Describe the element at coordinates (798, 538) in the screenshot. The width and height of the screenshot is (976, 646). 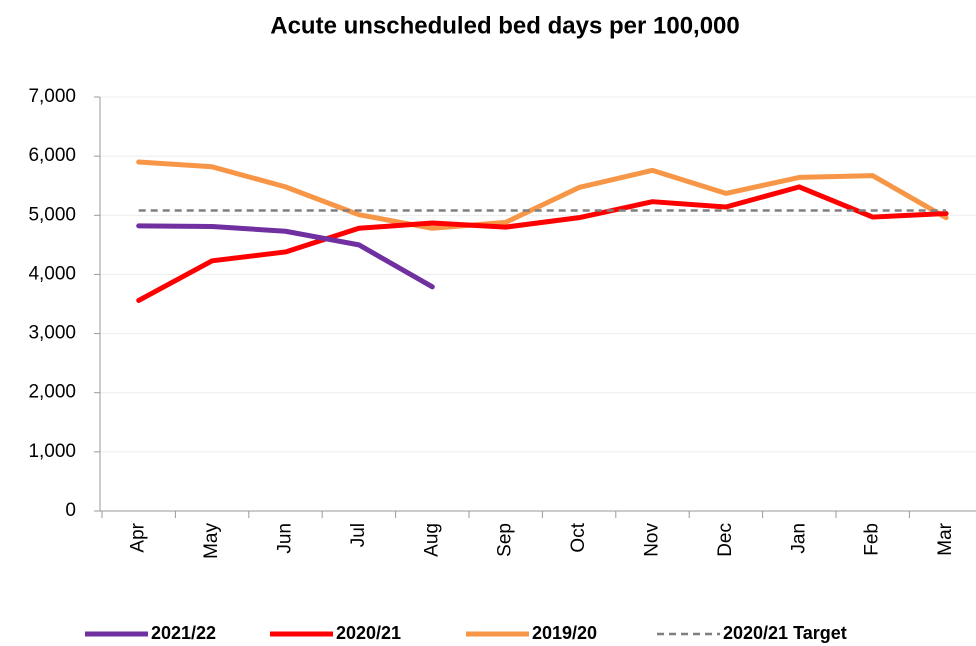
I see `x-tick-label: Jan` at that location.